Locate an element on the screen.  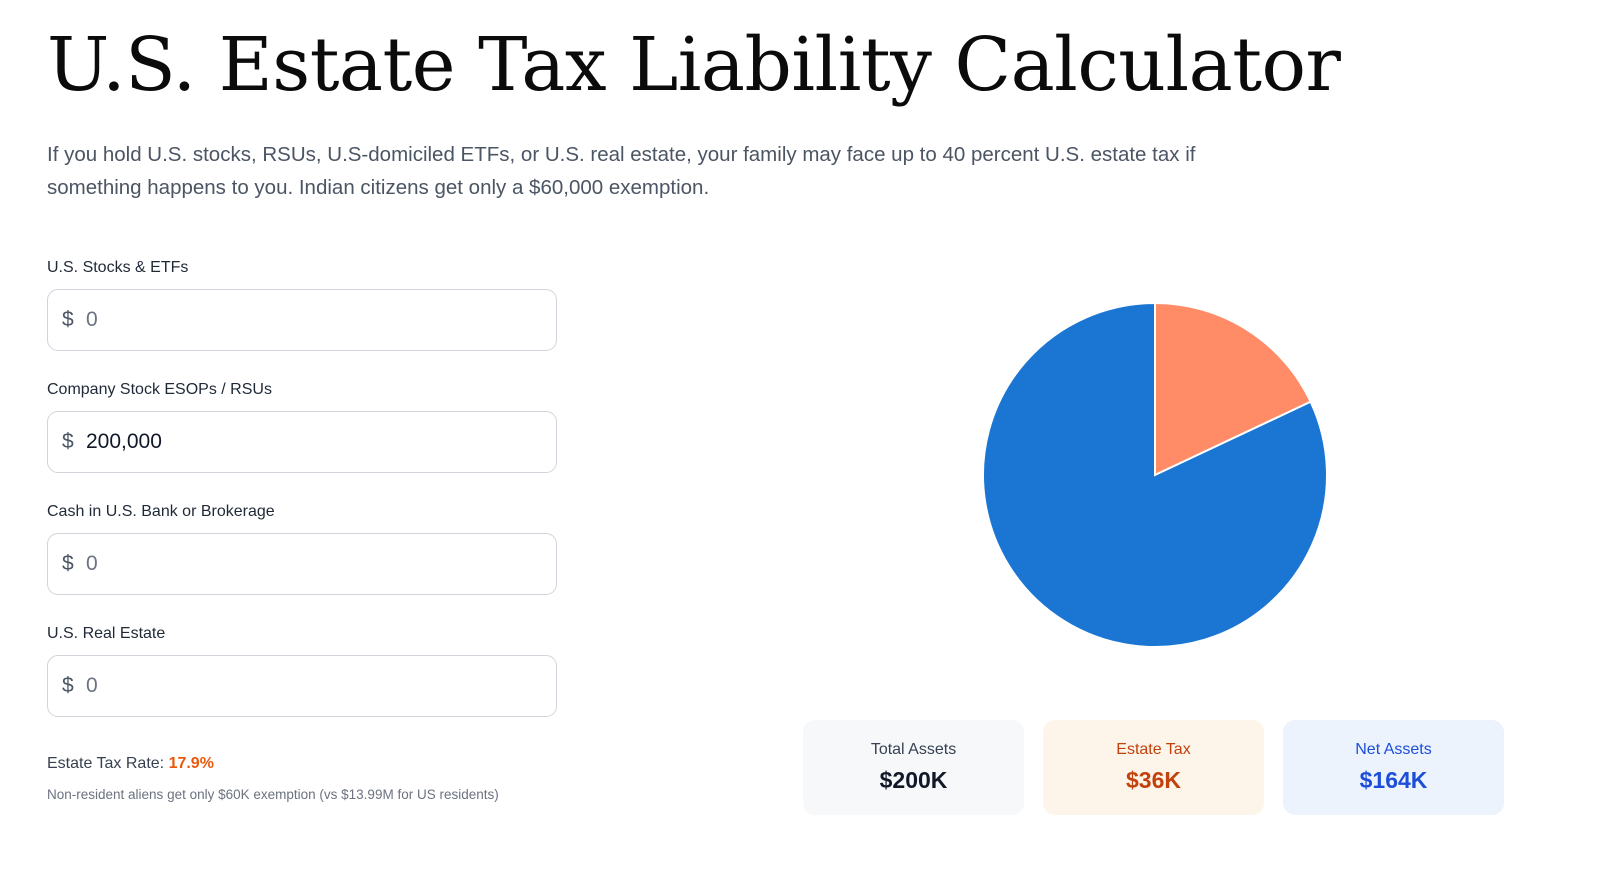
page-title: U.S. Estate Tax Liability Calculator is located at coordinates (694, 65).